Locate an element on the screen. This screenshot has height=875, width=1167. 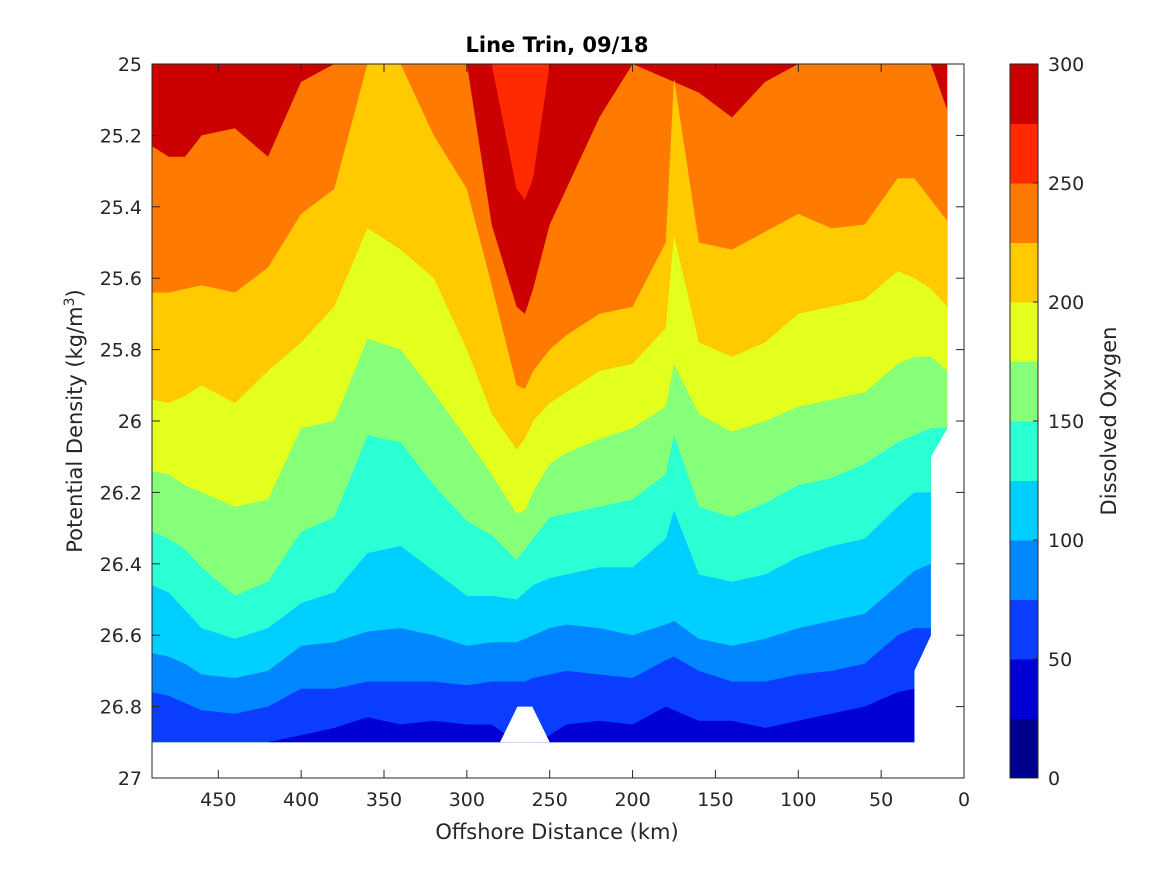
y-axis-label-superscript: 3 is located at coordinates (70, 301).